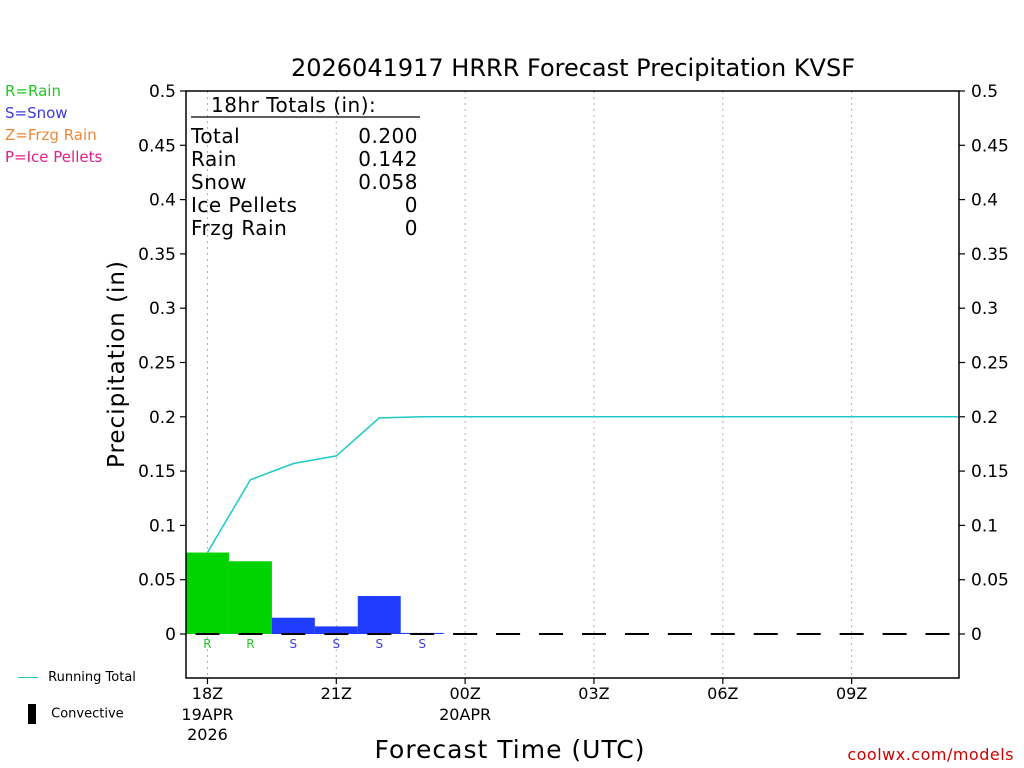  Describe the element at coordinates (984, 92) in the screenshot. I see `y-tick-label-right: 0.5` at that location.